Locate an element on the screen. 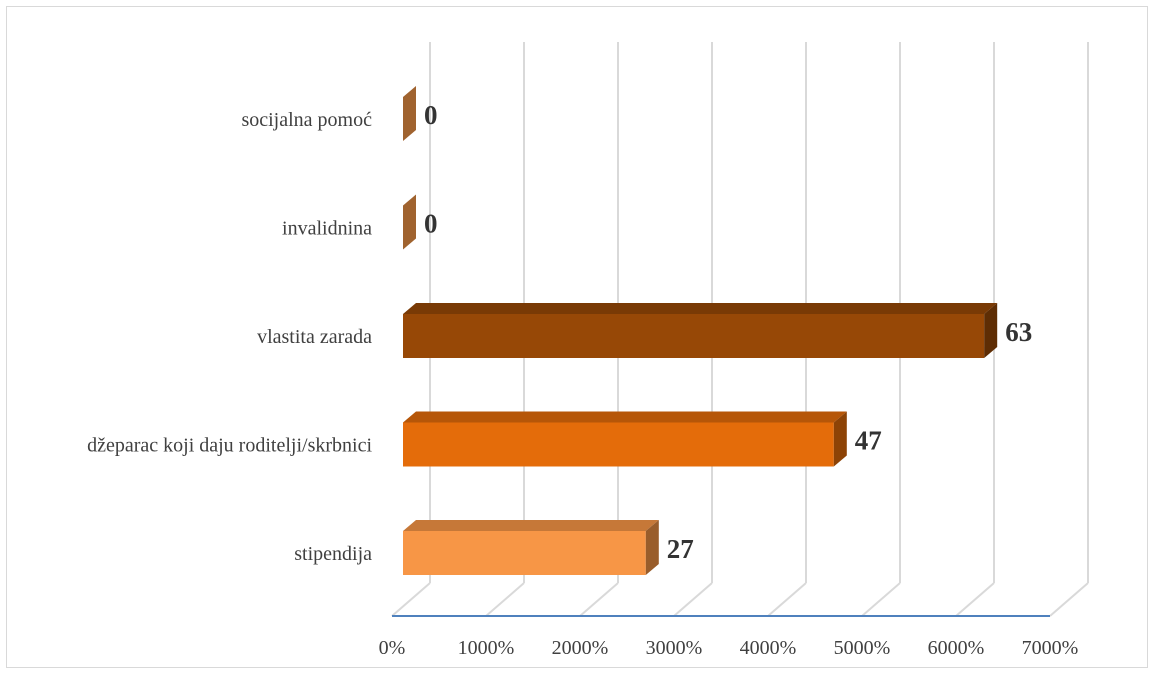 The width and height of the screenshot is (1154, 674). data-label: 27 is located at coordinates (680, 549).